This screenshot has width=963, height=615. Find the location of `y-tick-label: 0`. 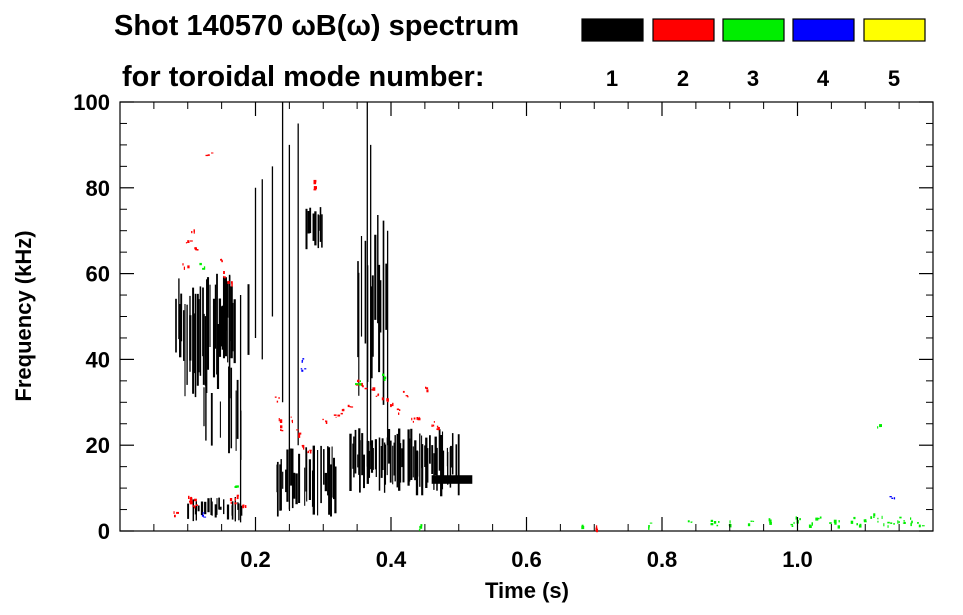

y-tick-label: 0 is located at coordinates (104, 531).